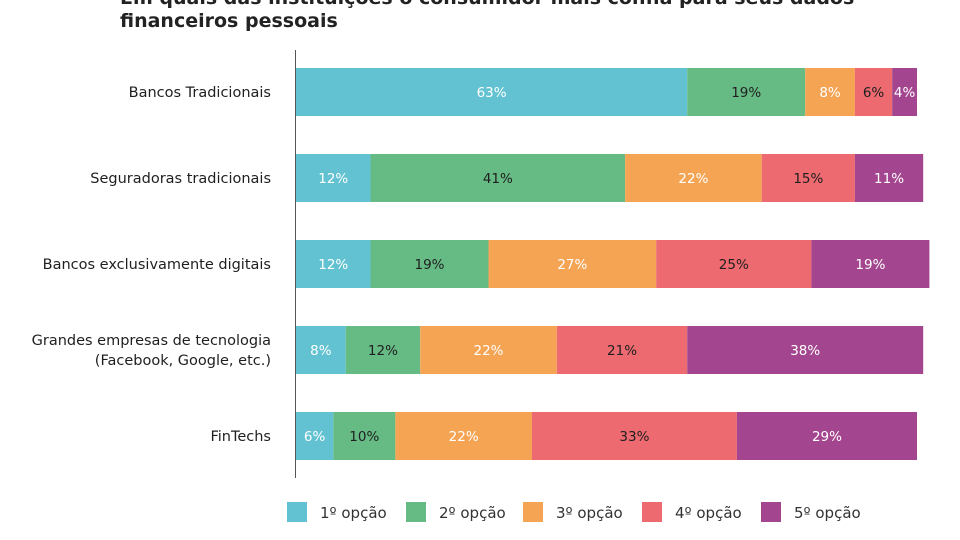 The height and width of the screenshot is (540, 960). I want to click on category-label: Bancos Tradicionais, so click(200, 93).